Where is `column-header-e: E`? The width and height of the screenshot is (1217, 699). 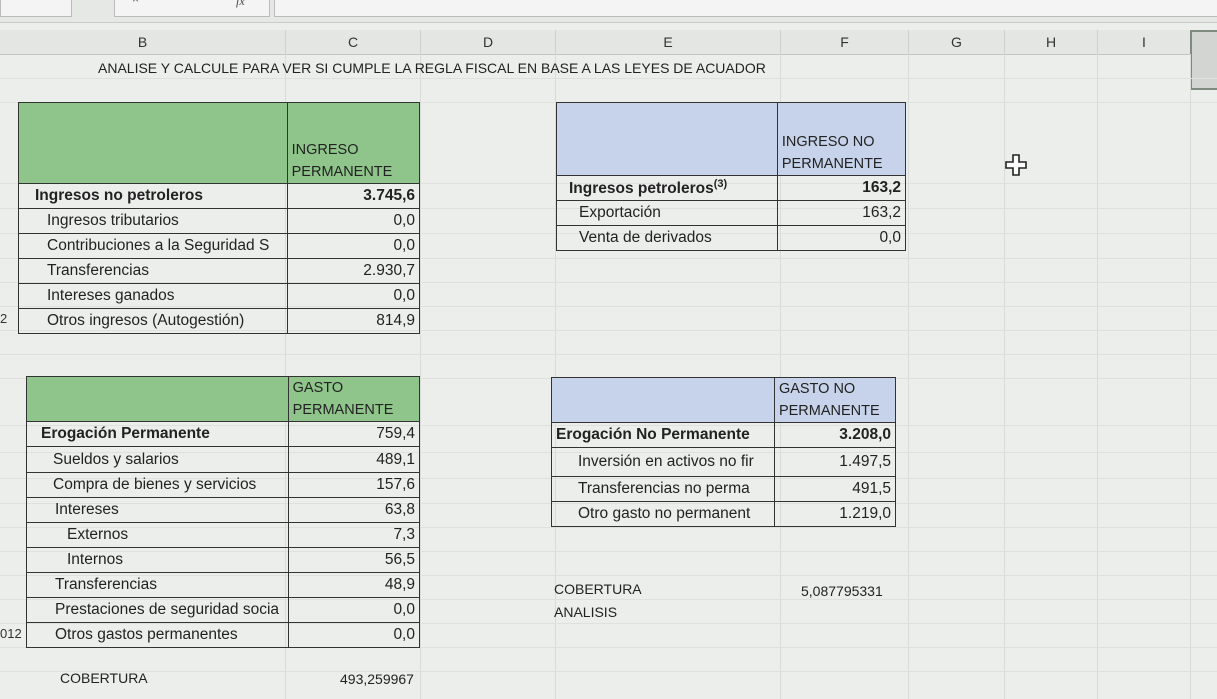 column-header-e: E is located at coordinates (668, 42).